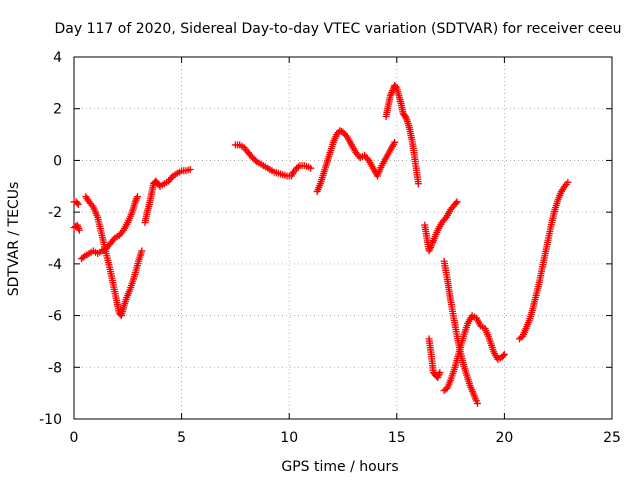  Describe the element at coordinates (504, 438) in the screenshot. I see `x-tick-label: 20` at that location.